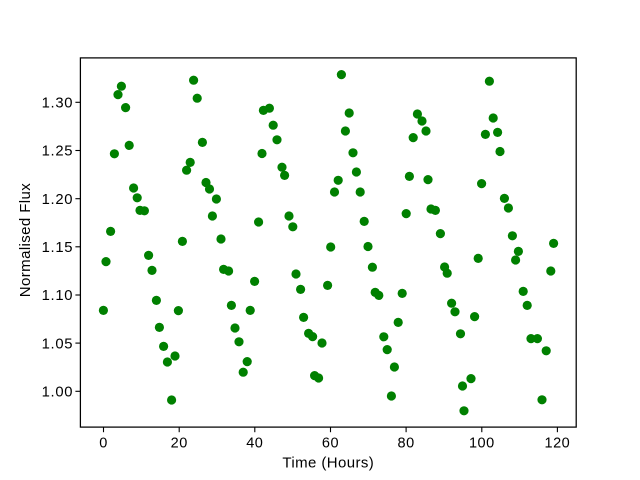  Describe the element at coordinates (406, 444) in the screenshot. I see `svg-text: 80` at that location.